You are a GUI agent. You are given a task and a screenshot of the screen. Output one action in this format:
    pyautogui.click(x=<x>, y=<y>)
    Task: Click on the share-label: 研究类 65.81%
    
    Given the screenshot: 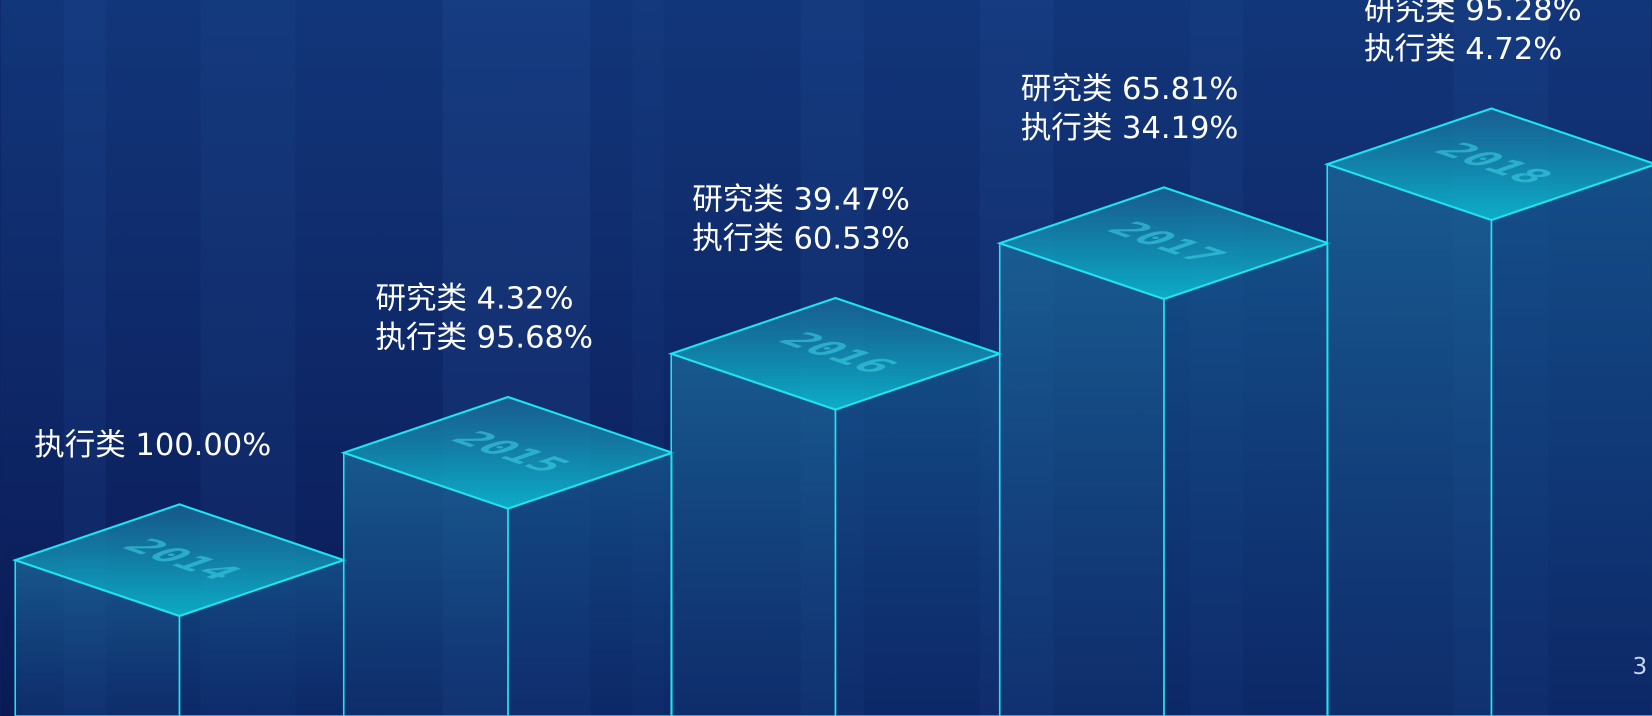 What is the action you would take?
    pyautogui.click(x=1130, y=89)
    